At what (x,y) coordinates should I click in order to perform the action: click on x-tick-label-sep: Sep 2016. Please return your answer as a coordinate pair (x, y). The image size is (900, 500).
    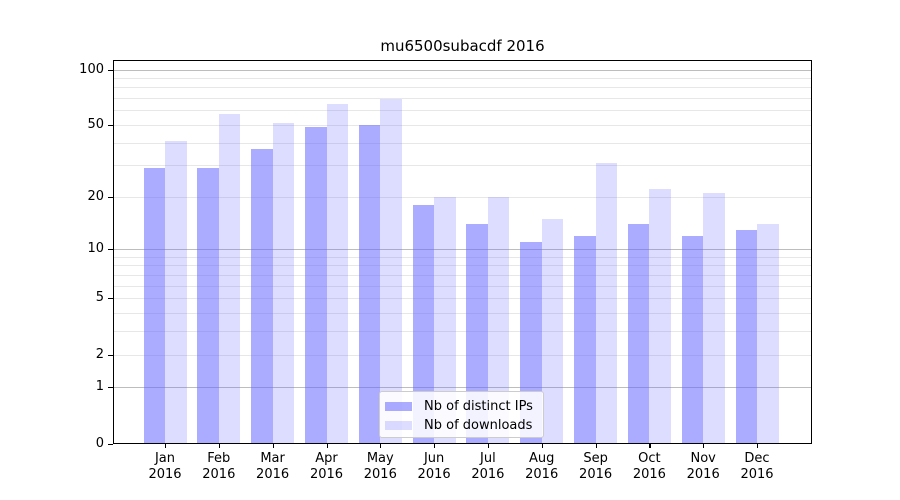
    Looking at the image, I should click on (596, 466).